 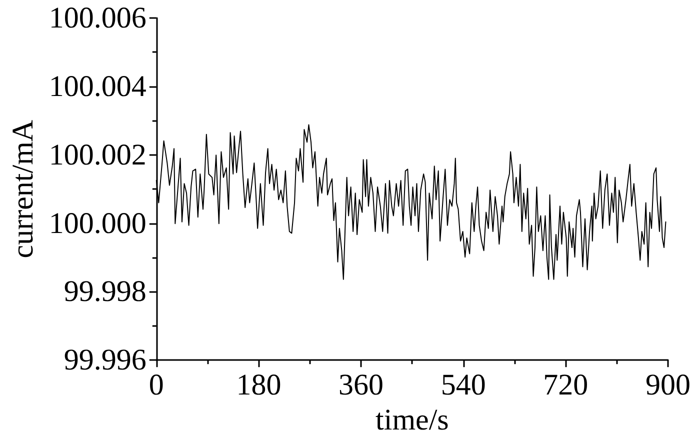 I want to click on y-tick-label: 100.000, so click(x=97, y=223).